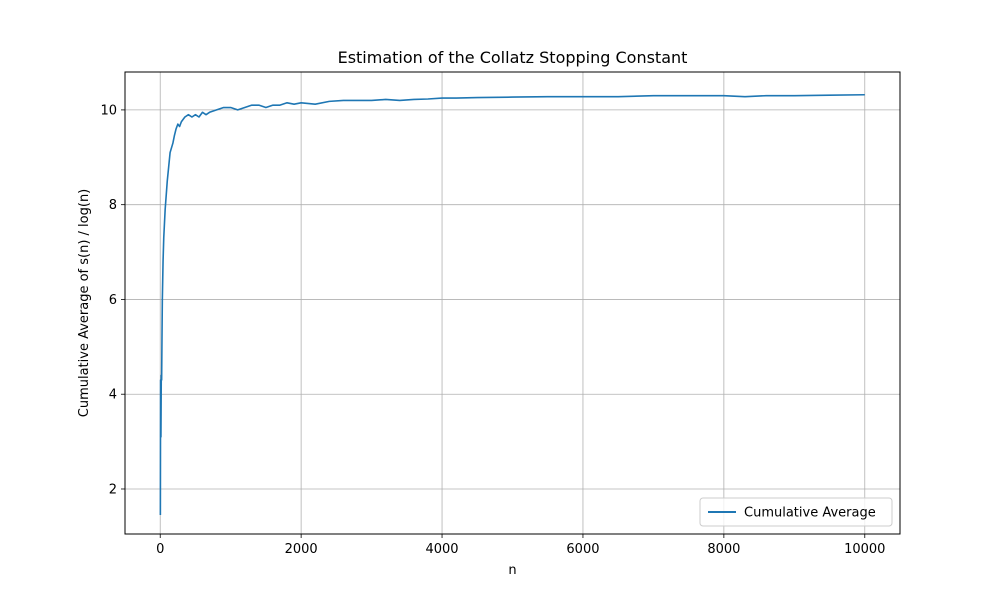 This screenshot has height=604, width=1000. I want to click on x-tick-label: 8000, so click(723, 549).